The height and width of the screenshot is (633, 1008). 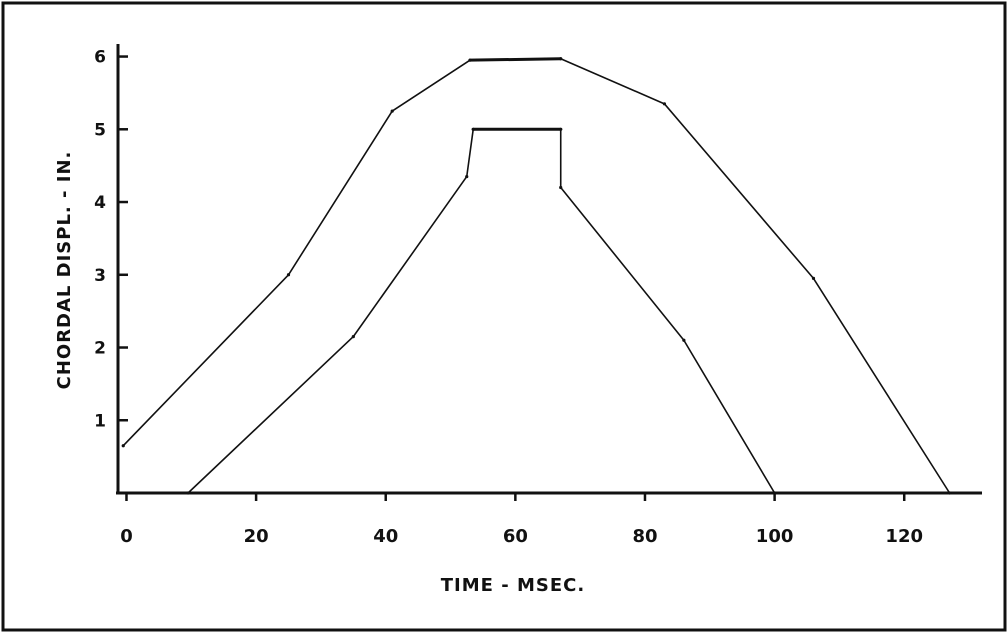 I want to click on y-tick-label: 4, so click(x=100, y=203).